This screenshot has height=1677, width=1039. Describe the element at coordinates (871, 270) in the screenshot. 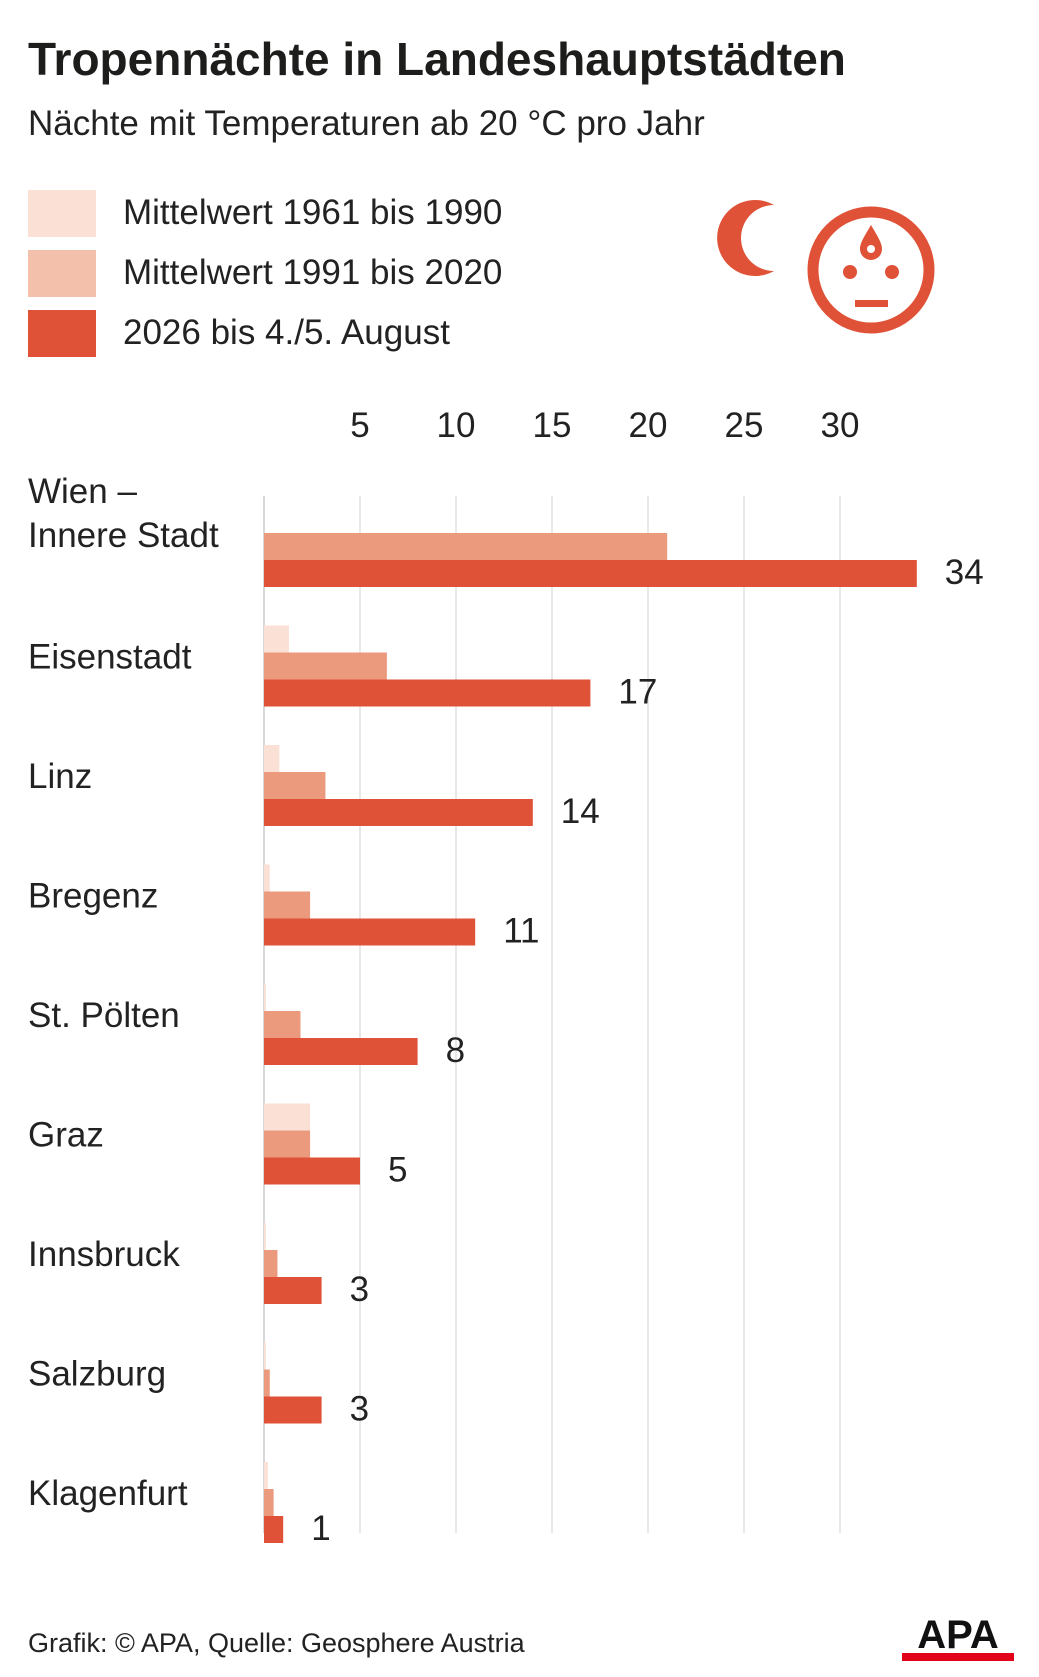

I see `sweating-face-icon` at that location.